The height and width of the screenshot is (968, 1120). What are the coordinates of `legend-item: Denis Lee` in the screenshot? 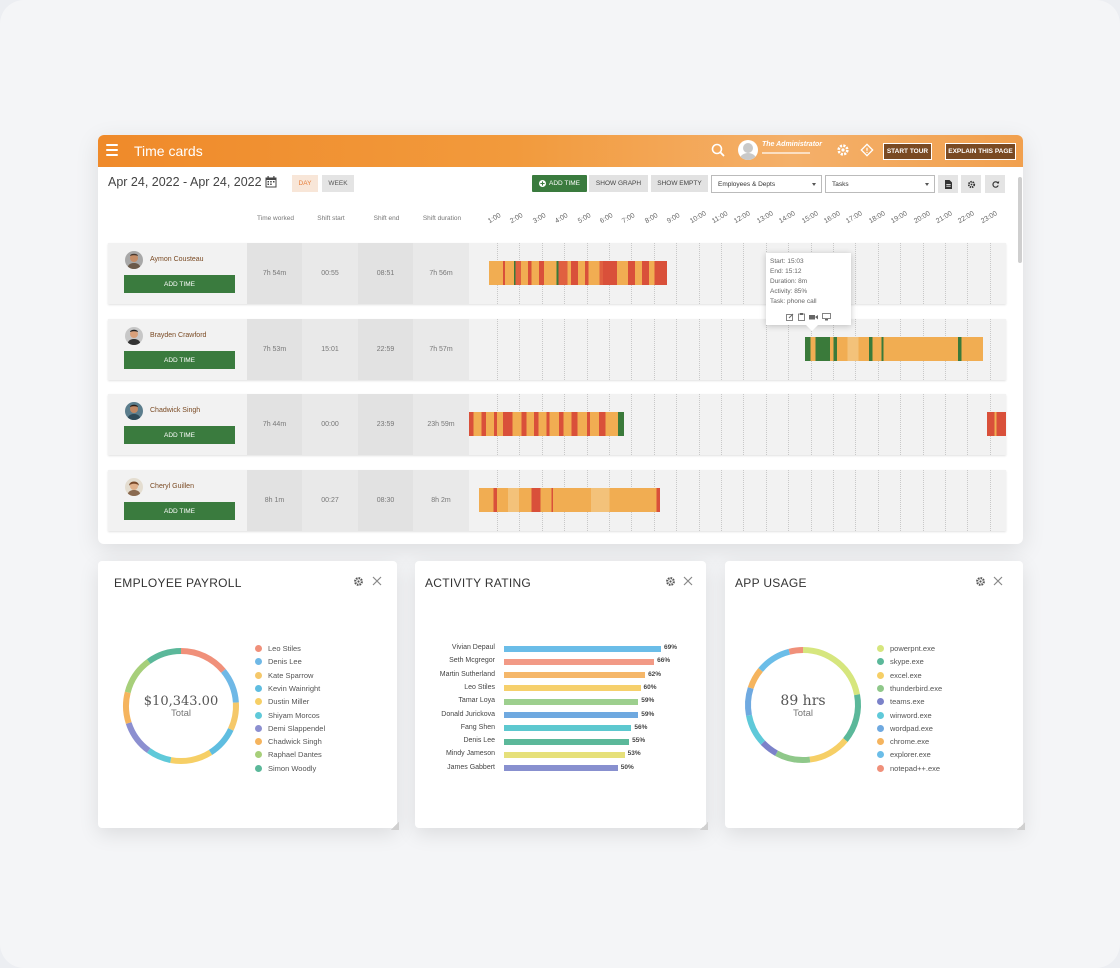 It's located at (278, 661).